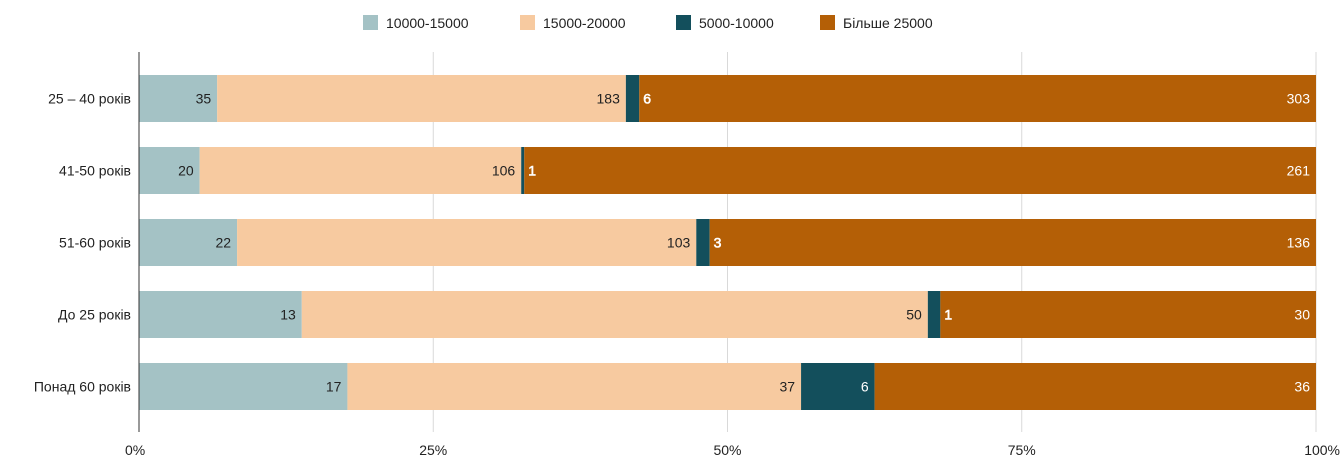 Image resolution: width=1341 pixels, height=462 pixels. Describe the element at coordinates (135, 450) in the screenshot. I see `x-tick-label-0: 0%` at that location.